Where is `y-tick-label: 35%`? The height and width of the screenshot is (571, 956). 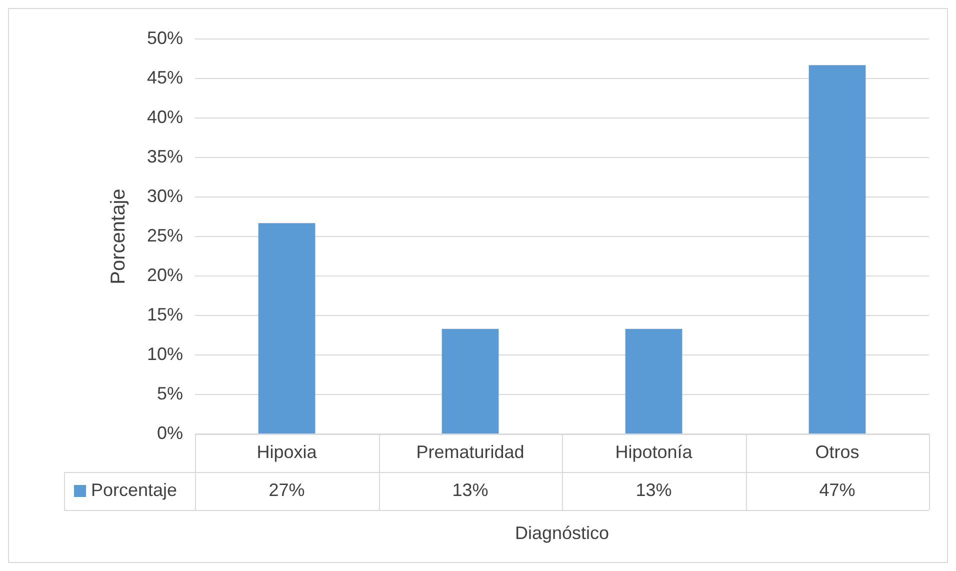 y-tick-label: 35% is located at coordinates (165, 156).